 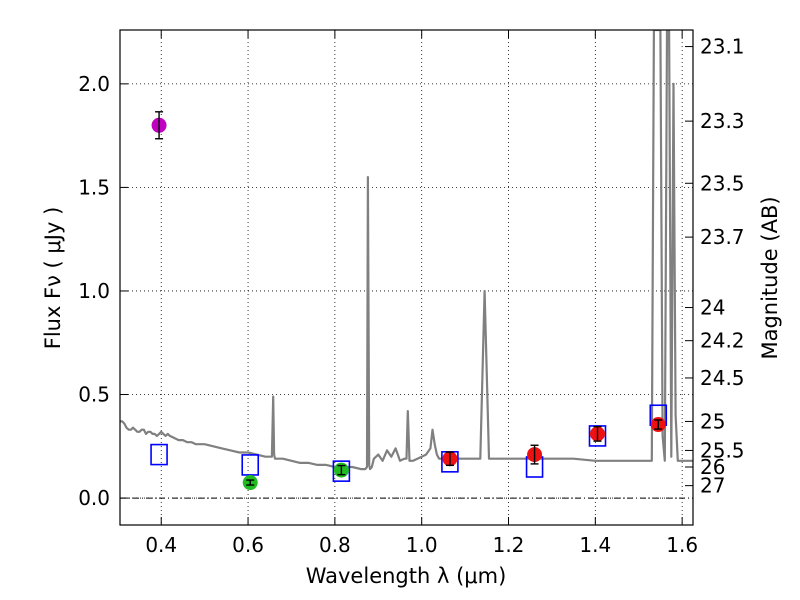 What do you see at coordinates (712, 421) in the screenshot?
I see `magnitude-tick-label: 25` at bounding box center [712, 421].